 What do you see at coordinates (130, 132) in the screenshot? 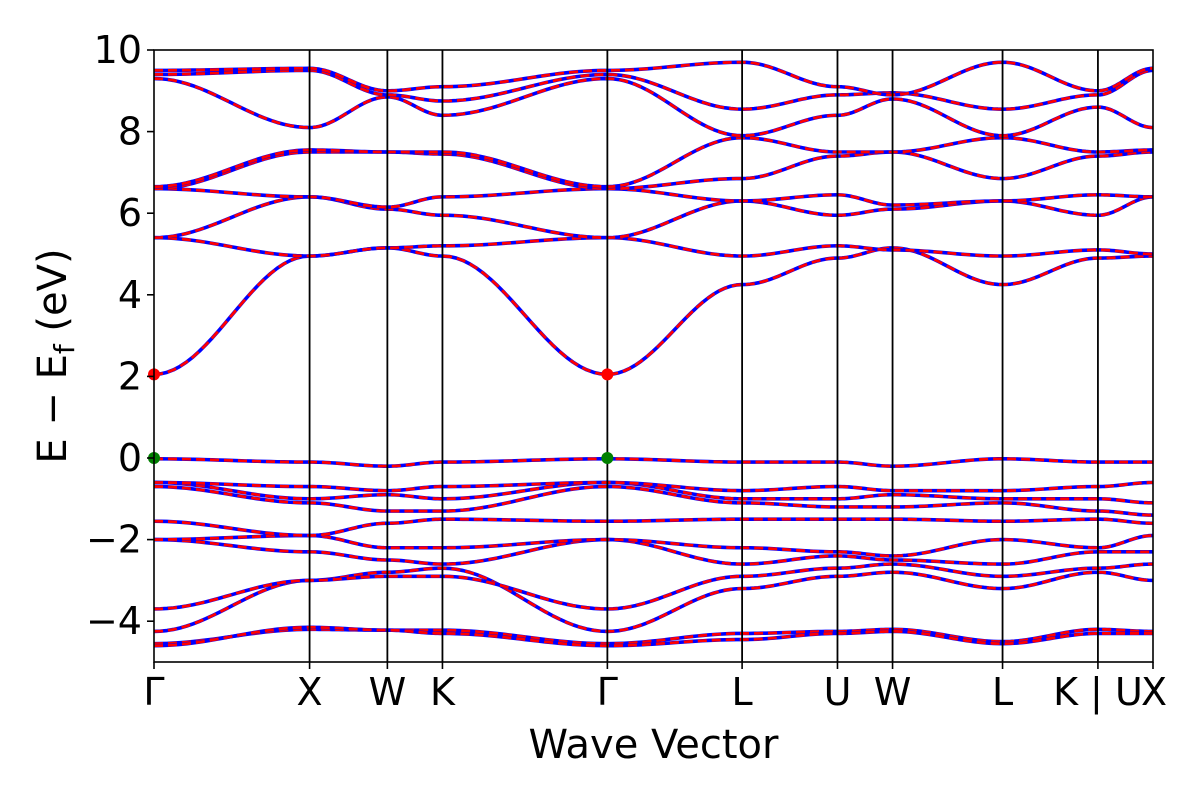
I see `y-tick-label: 8` at bounding box center [130, 132].